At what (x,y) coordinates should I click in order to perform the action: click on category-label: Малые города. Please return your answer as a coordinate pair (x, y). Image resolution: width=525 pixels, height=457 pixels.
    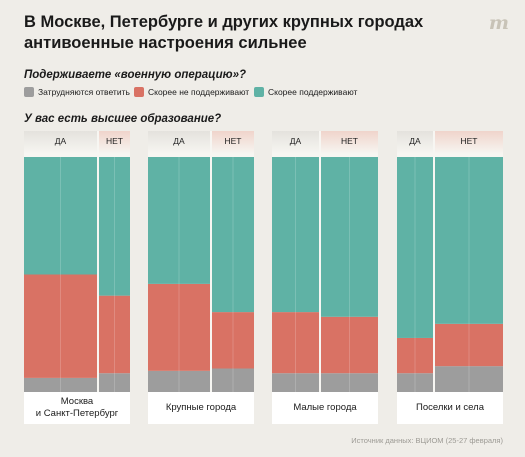
    Looking at the image, I should click on (325, 408).